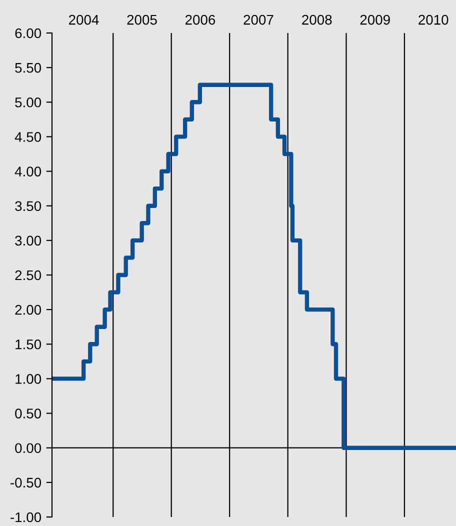 The width and height of the screenshot is (456, 526). What do you see at coordinates (142, 19) in the screenshot?
I see `x-tick-label: 2005` at bounding box center [142, 19].